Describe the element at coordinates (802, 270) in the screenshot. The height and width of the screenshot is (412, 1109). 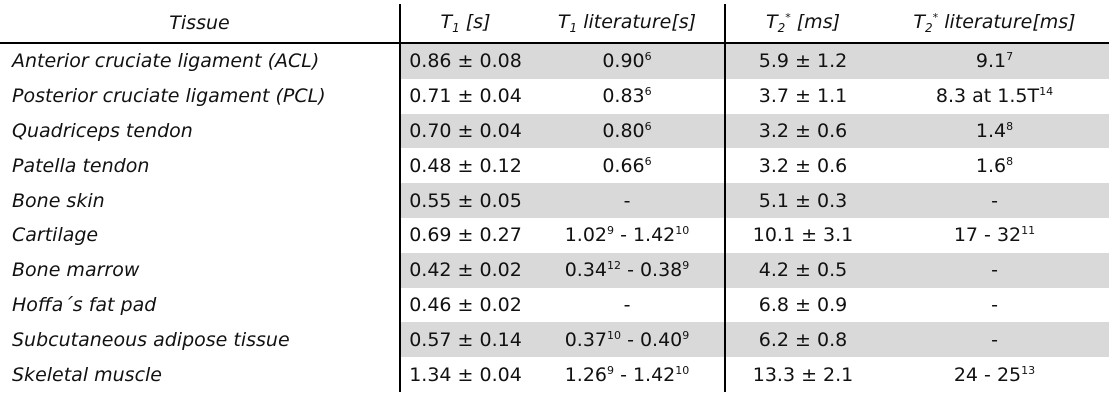
I see `value-cell: 4.2 ± 0.5` at that location.